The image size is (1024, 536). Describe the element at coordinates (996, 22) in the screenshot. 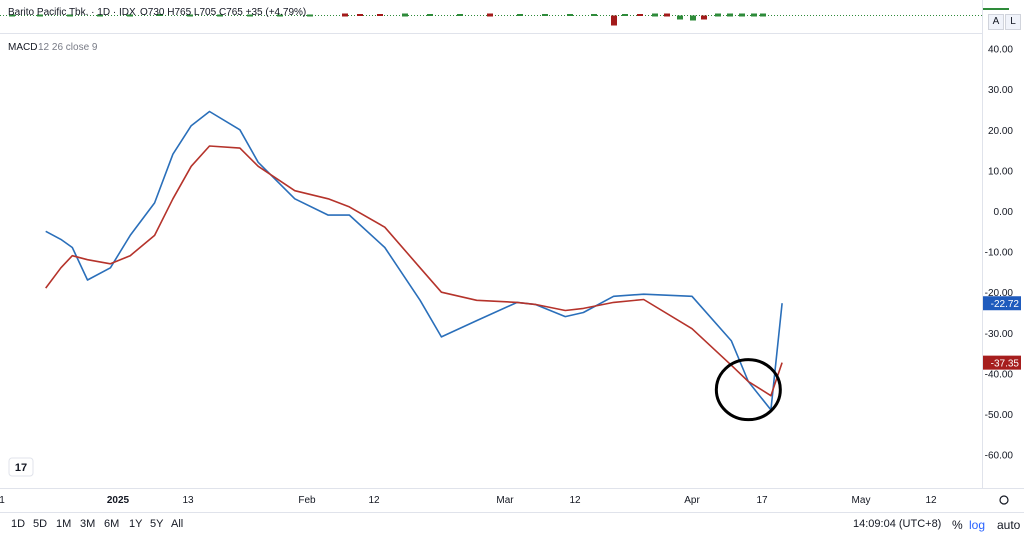

I see `price-scale-a-button: A` at that location.